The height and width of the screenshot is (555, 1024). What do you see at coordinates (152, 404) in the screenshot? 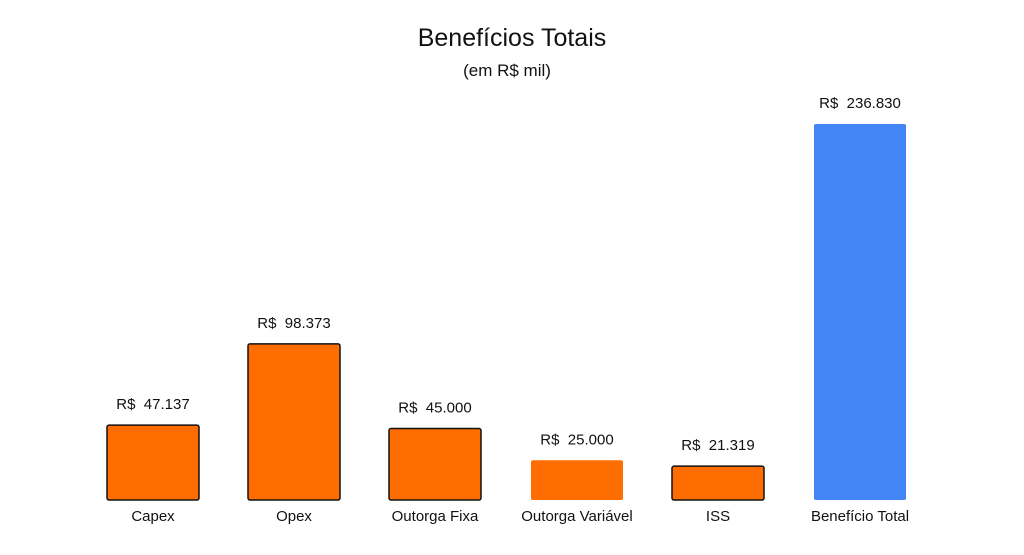
I see `data-label-capex: R$ 47.137` at bounding box center [152, 404].